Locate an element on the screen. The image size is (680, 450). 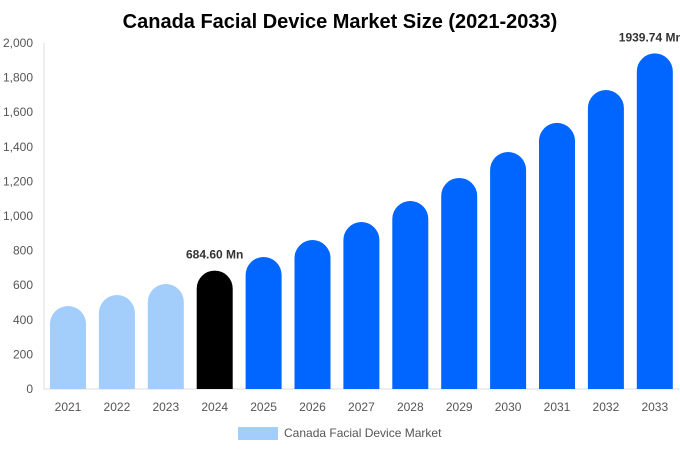
x-tick-label: 2027 is located at coordinates (361, 407).